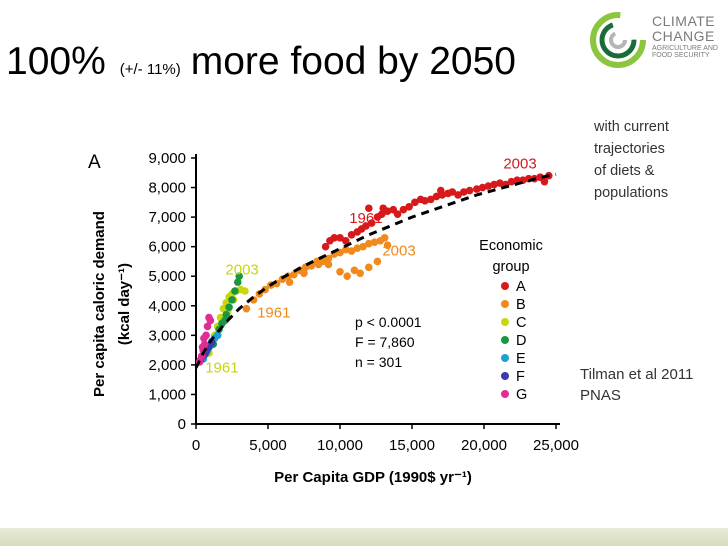 This screenshot has width=728, height=546. What do you see at coordinates (217, 335) in the screenshot?
I see `data-point-e` at bounding box center [217, 335].